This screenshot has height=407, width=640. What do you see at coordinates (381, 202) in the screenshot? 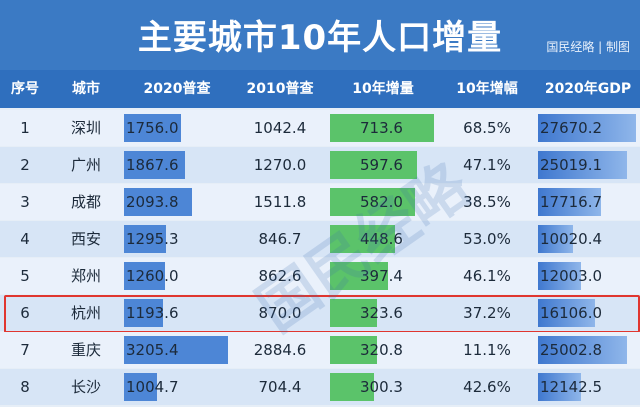
I see `increase-value: 582.0` at bounding box center [381, 202].